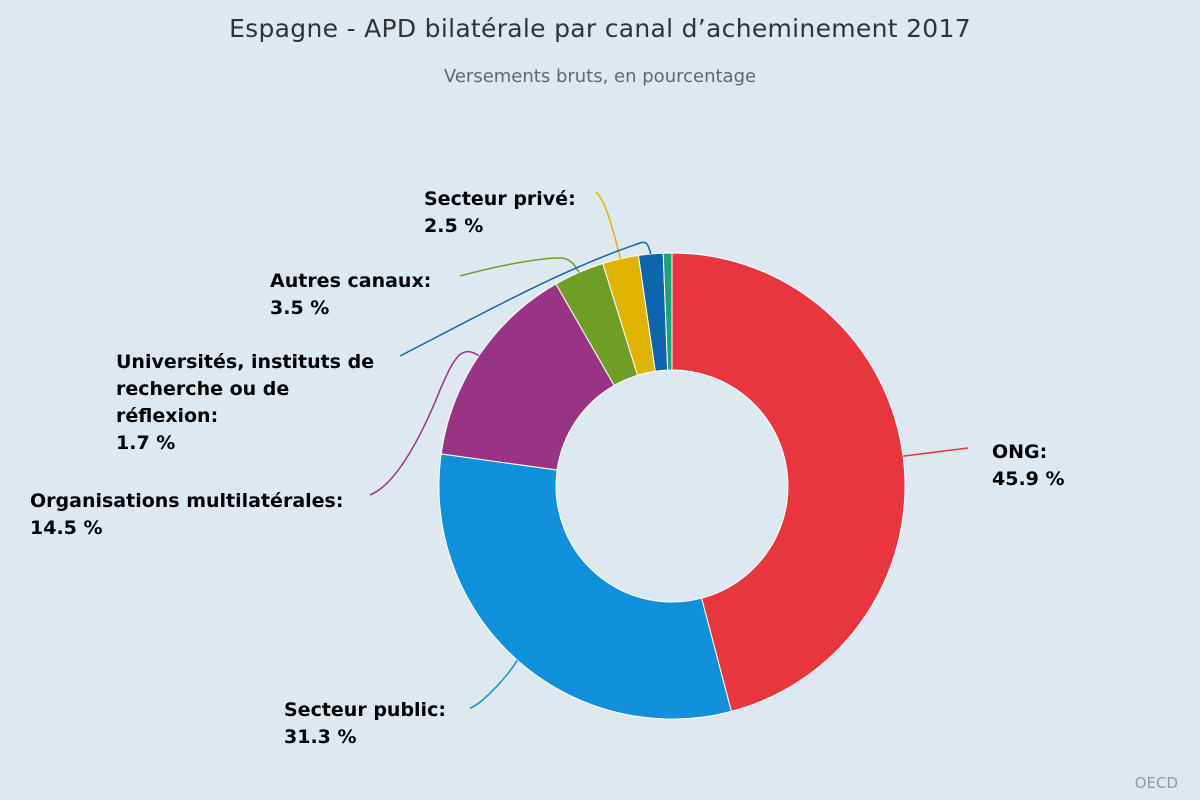 The width and height of the screenshot is (1200, 800). I want to click on data-label-name: réflexion:, so click(167, 416).